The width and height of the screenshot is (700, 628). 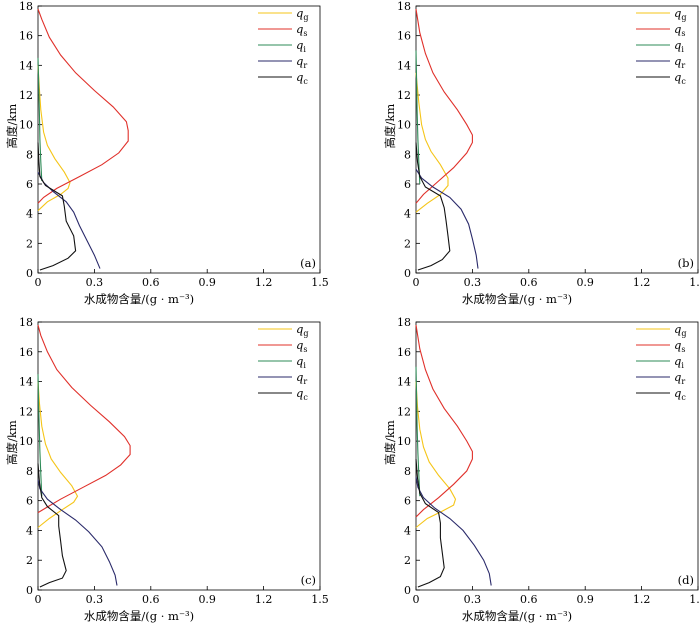 I want to click on legend-label-qi: qi, so click(x=679, y=46).